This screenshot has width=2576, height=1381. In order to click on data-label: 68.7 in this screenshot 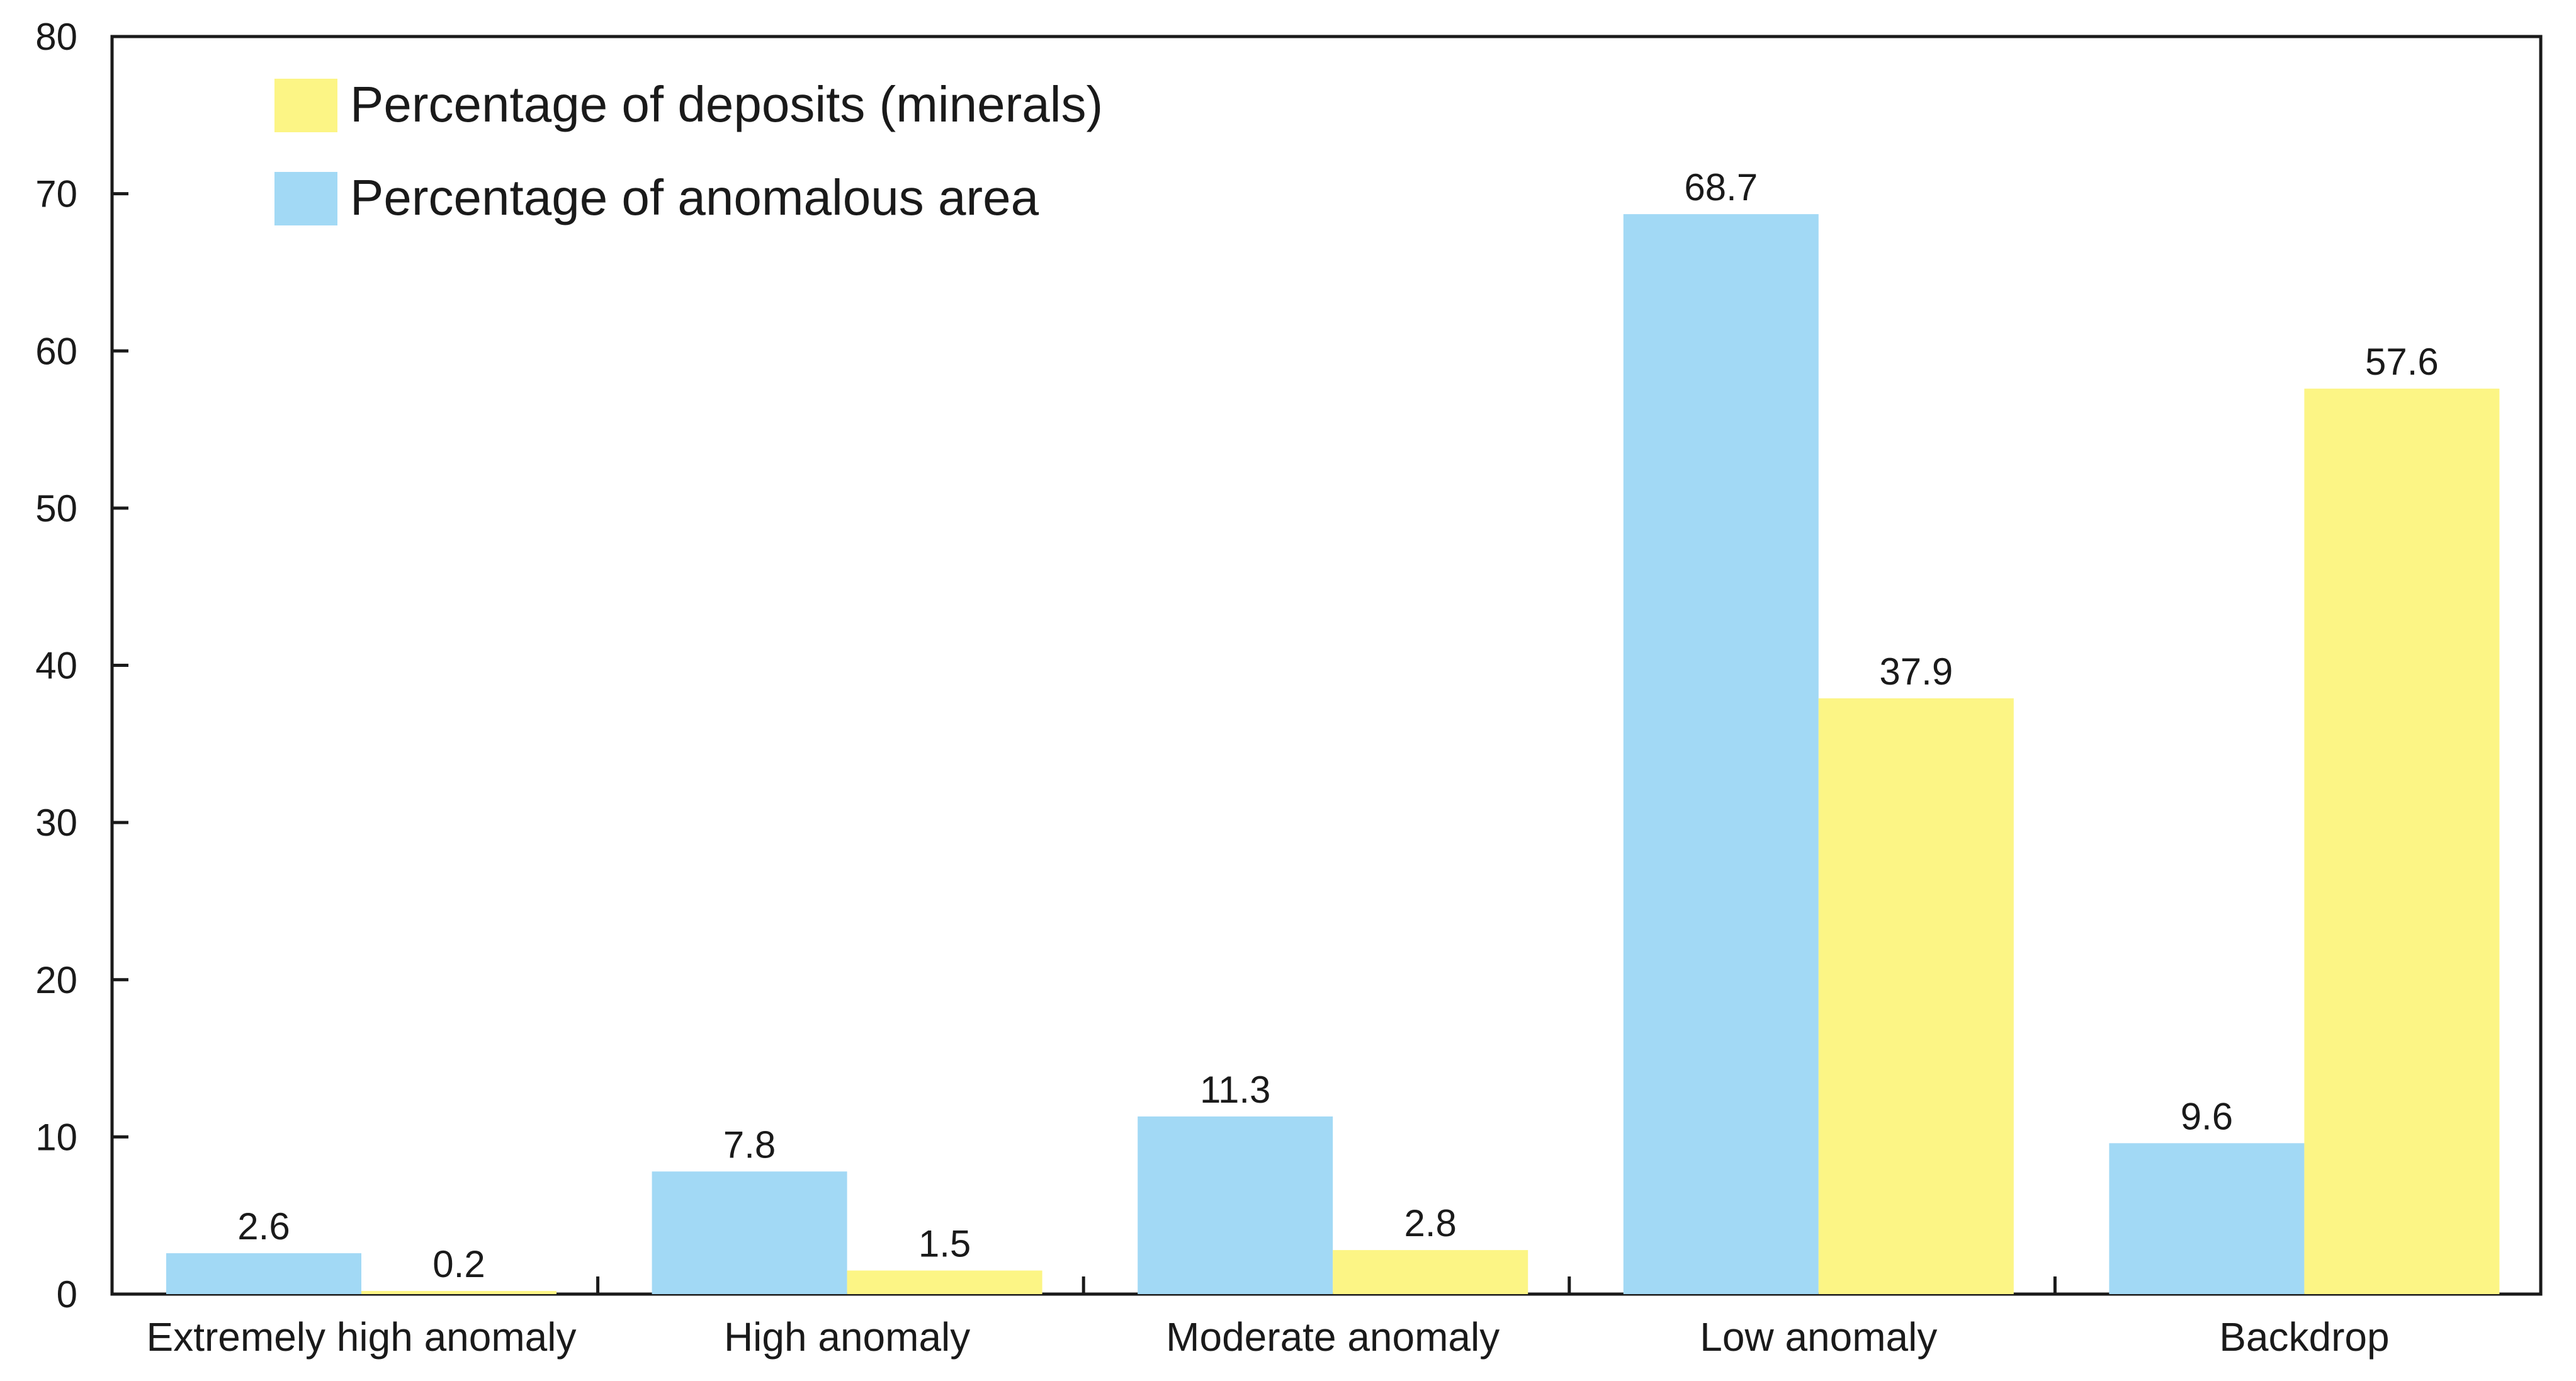, I will do `click(1721, 187)`.